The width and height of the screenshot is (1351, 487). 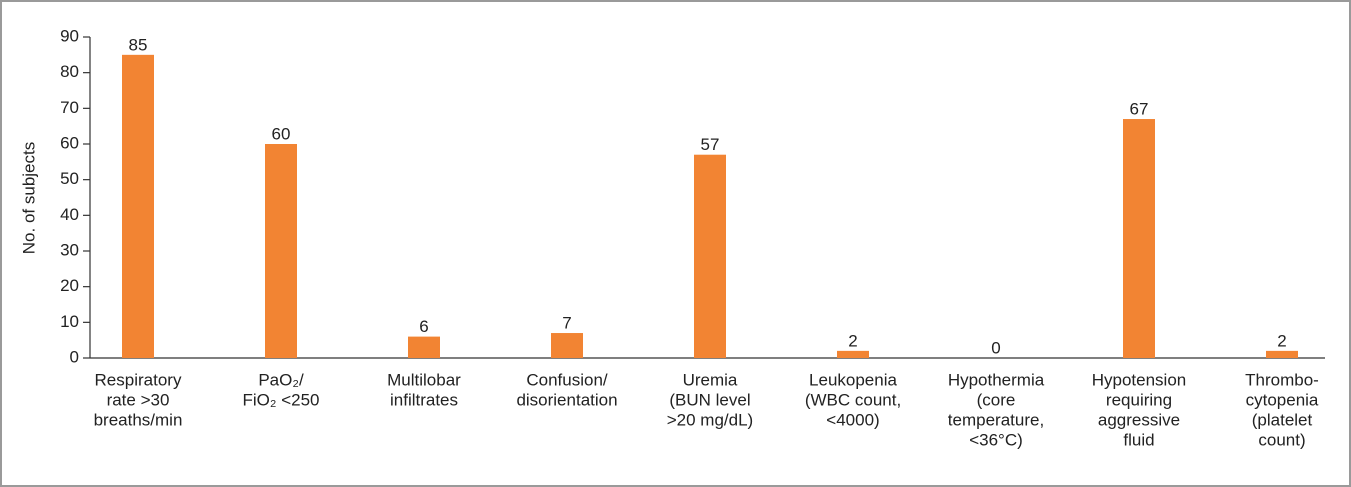 What do you see at coordinates (566, 323) in the screenshot?
I see `value-label: 7` at bounding box center [566, 323].